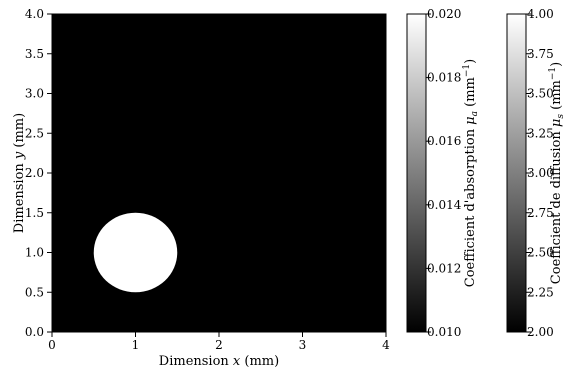 Image resolution: width=570 pixels, height=374 pixels. I want to click on x-axis-ticks: 0 1 2 3 4, so click(219, 342).